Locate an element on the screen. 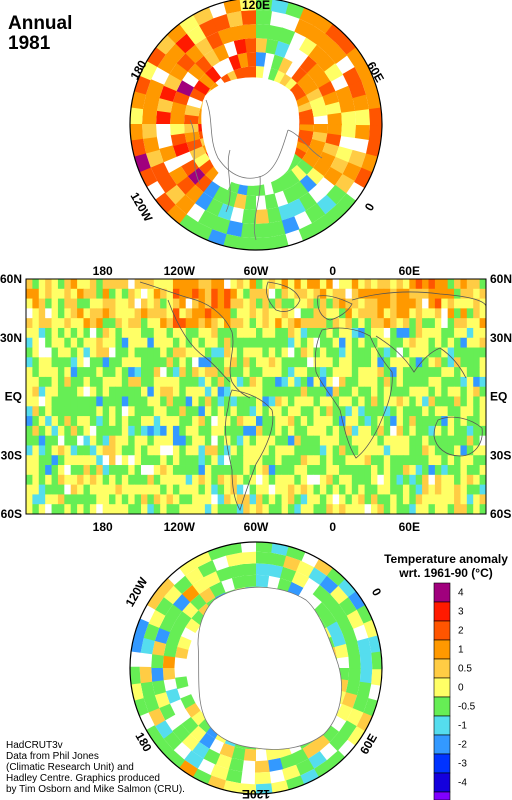 The width and height of the screenshot is (512, 800). legend-label: 0 is located at coordinates (461, 687).